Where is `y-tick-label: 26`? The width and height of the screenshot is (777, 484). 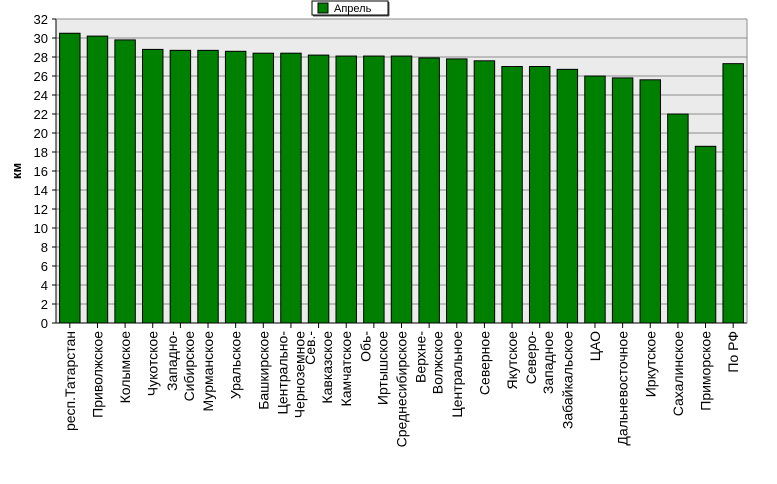
y-tick-label: 26 is located at coordinates (41, 76).